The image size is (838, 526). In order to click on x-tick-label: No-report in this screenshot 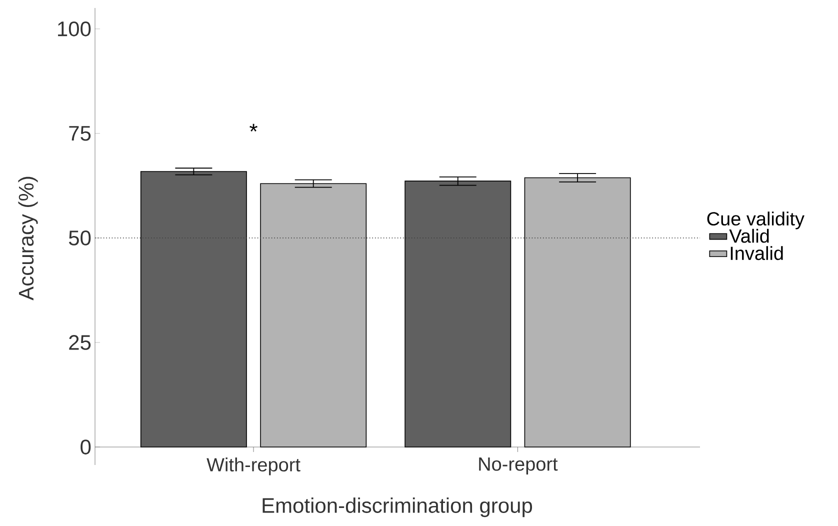, I will do `click(518, 466)`.